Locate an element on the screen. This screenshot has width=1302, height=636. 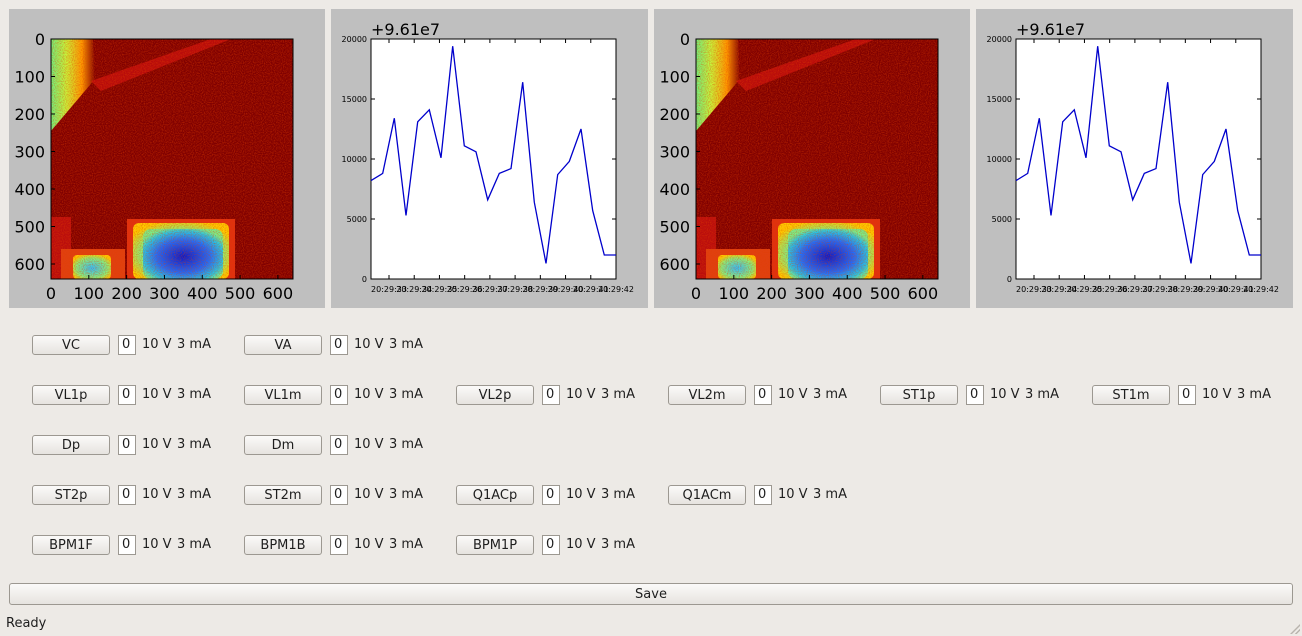
line-chart-y-tick-label: 0 is located at coordinates (364, 279).